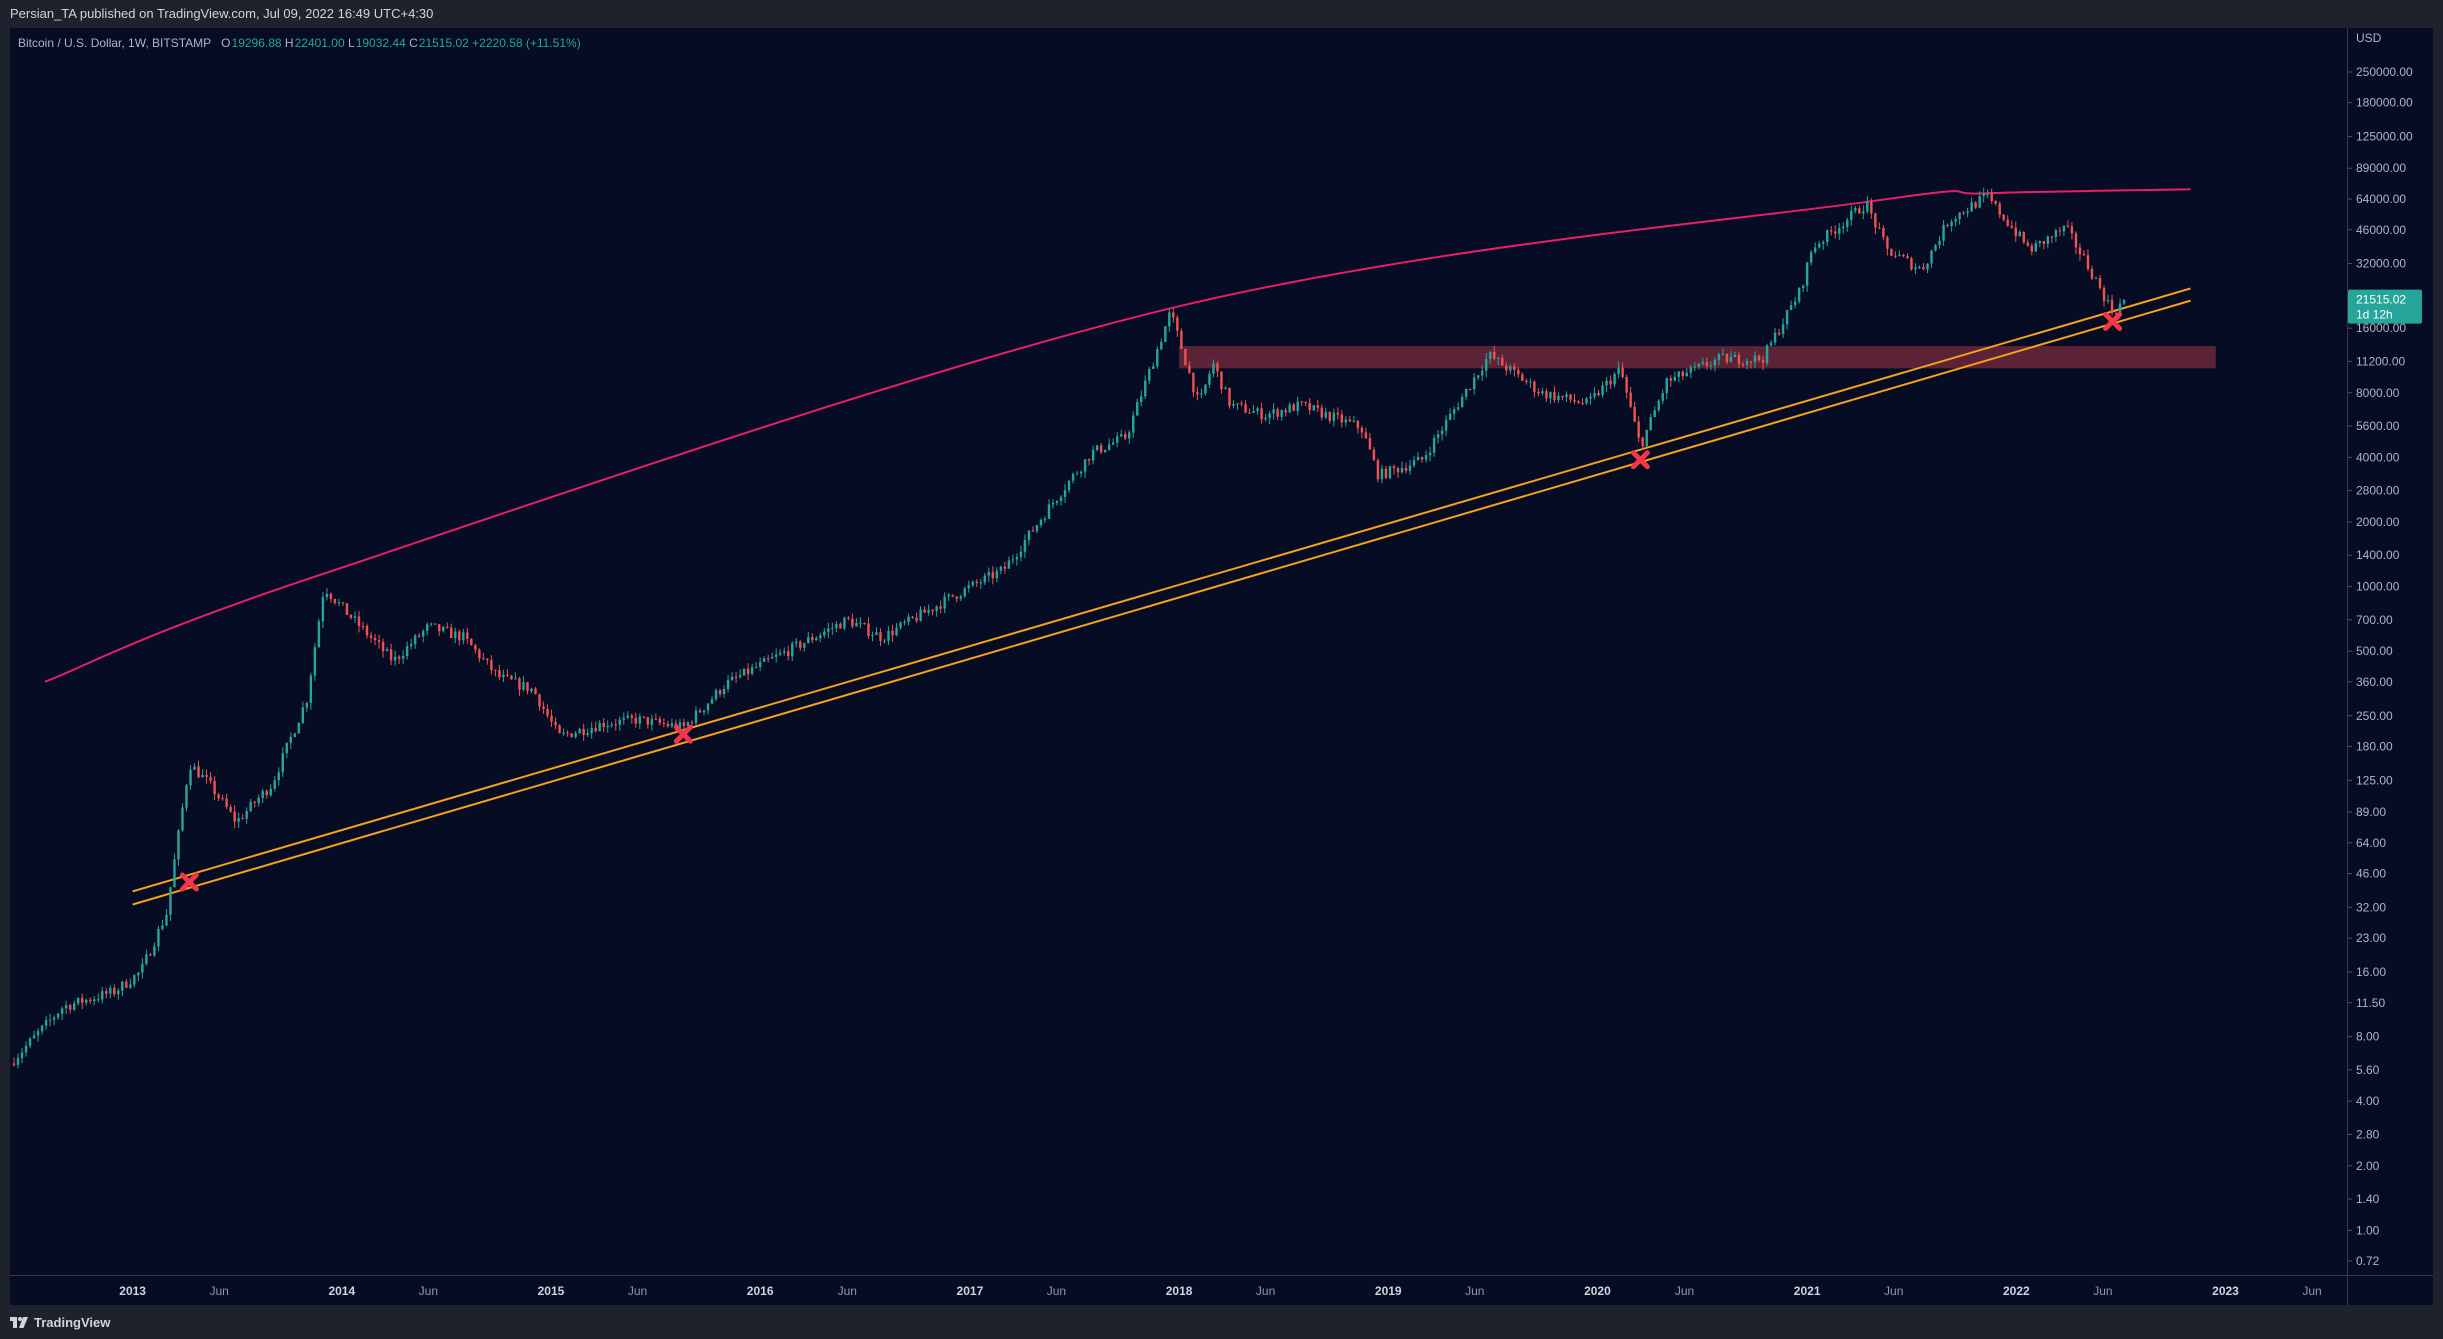 The height and width of the screenshot is (1339, 2443). I want to click on price-tick-label: 250000.00, so click(2384, 72).